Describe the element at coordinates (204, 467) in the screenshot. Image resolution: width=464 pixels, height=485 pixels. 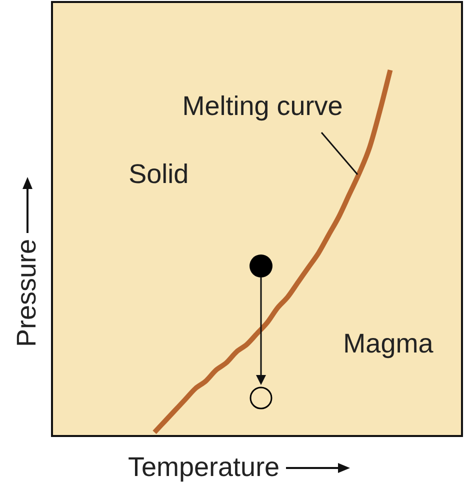
I see `x-axis-title: Temperature` at that location.